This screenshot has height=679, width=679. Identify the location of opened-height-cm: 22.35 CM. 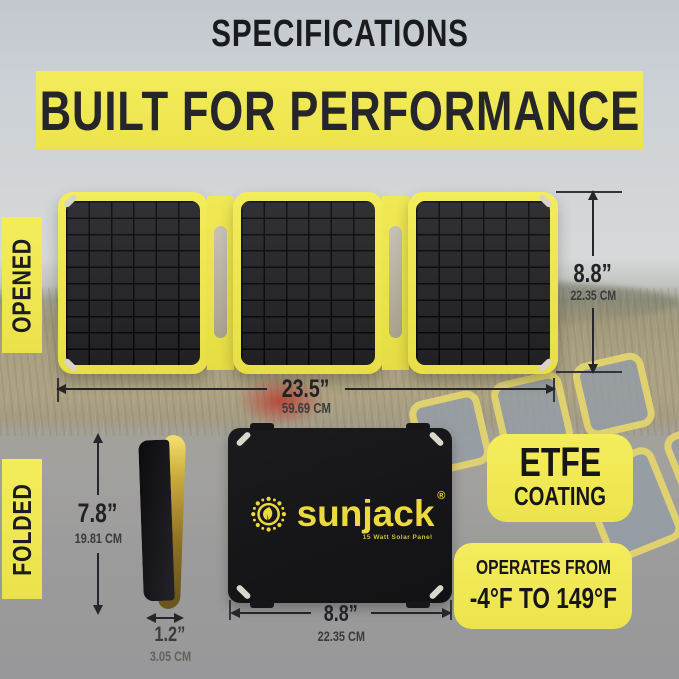
(593, 295).